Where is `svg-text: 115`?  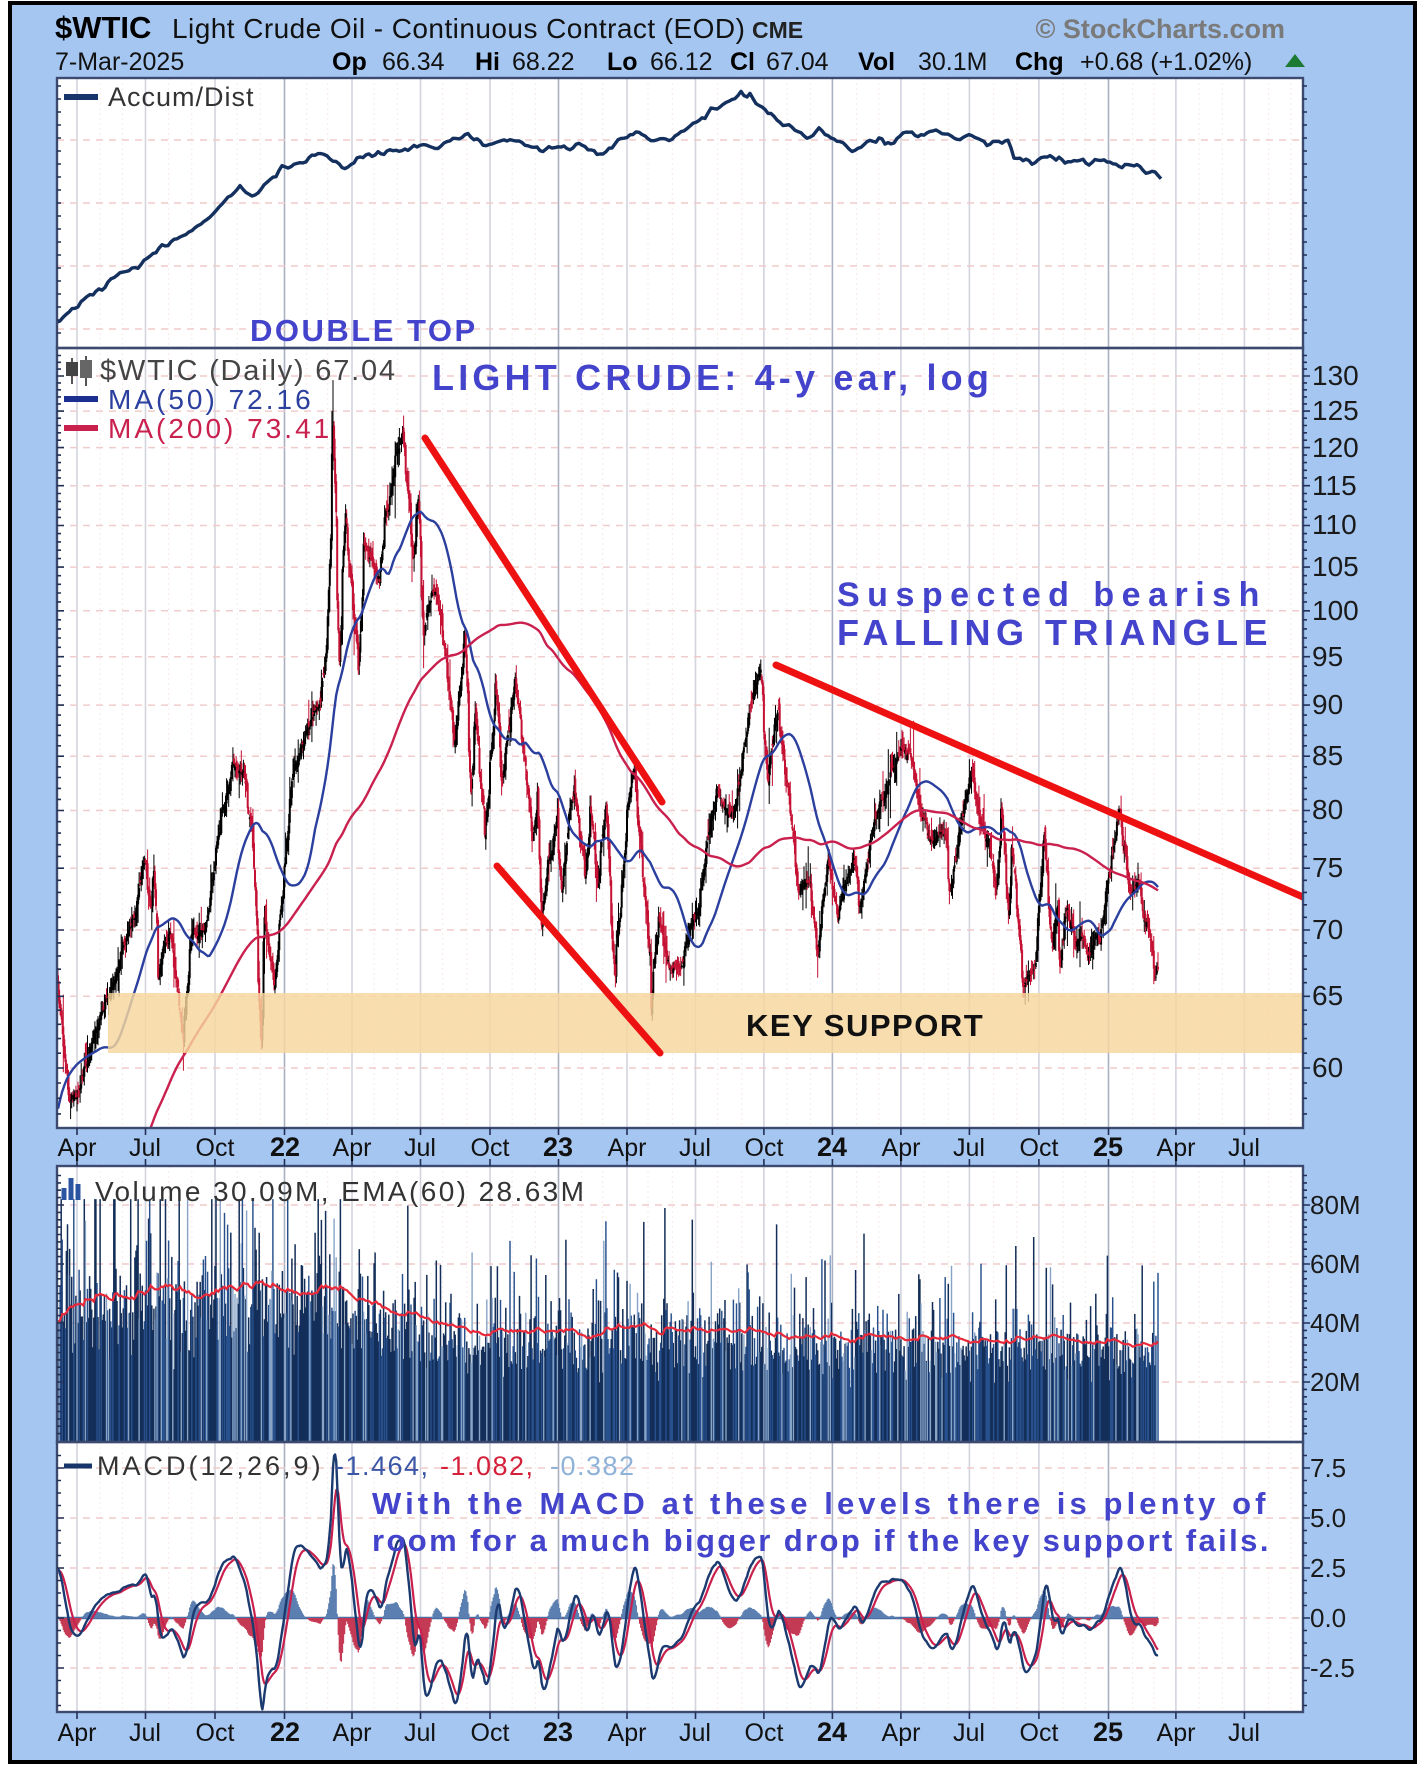 svg-text: 115 is located at coordinates (1334, 485).